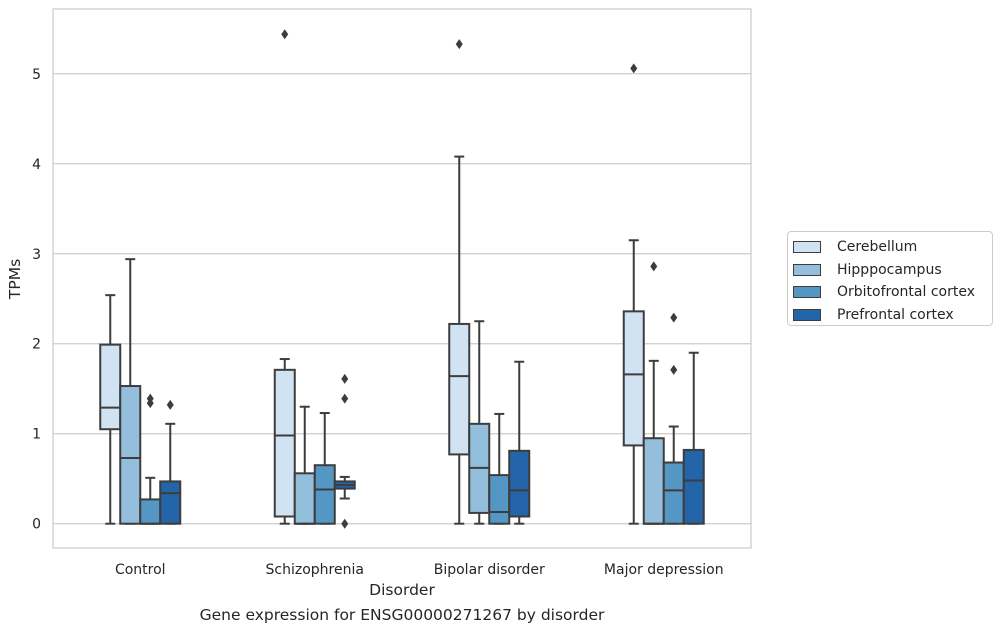 Image resolution: width=1003 pixels, height=634 pixels. Describe the element at coordinates (906, 292) in the screenshot. I see `legend-label-orbitofrontal-cortex: Orbitofrontal cortex` at that location.